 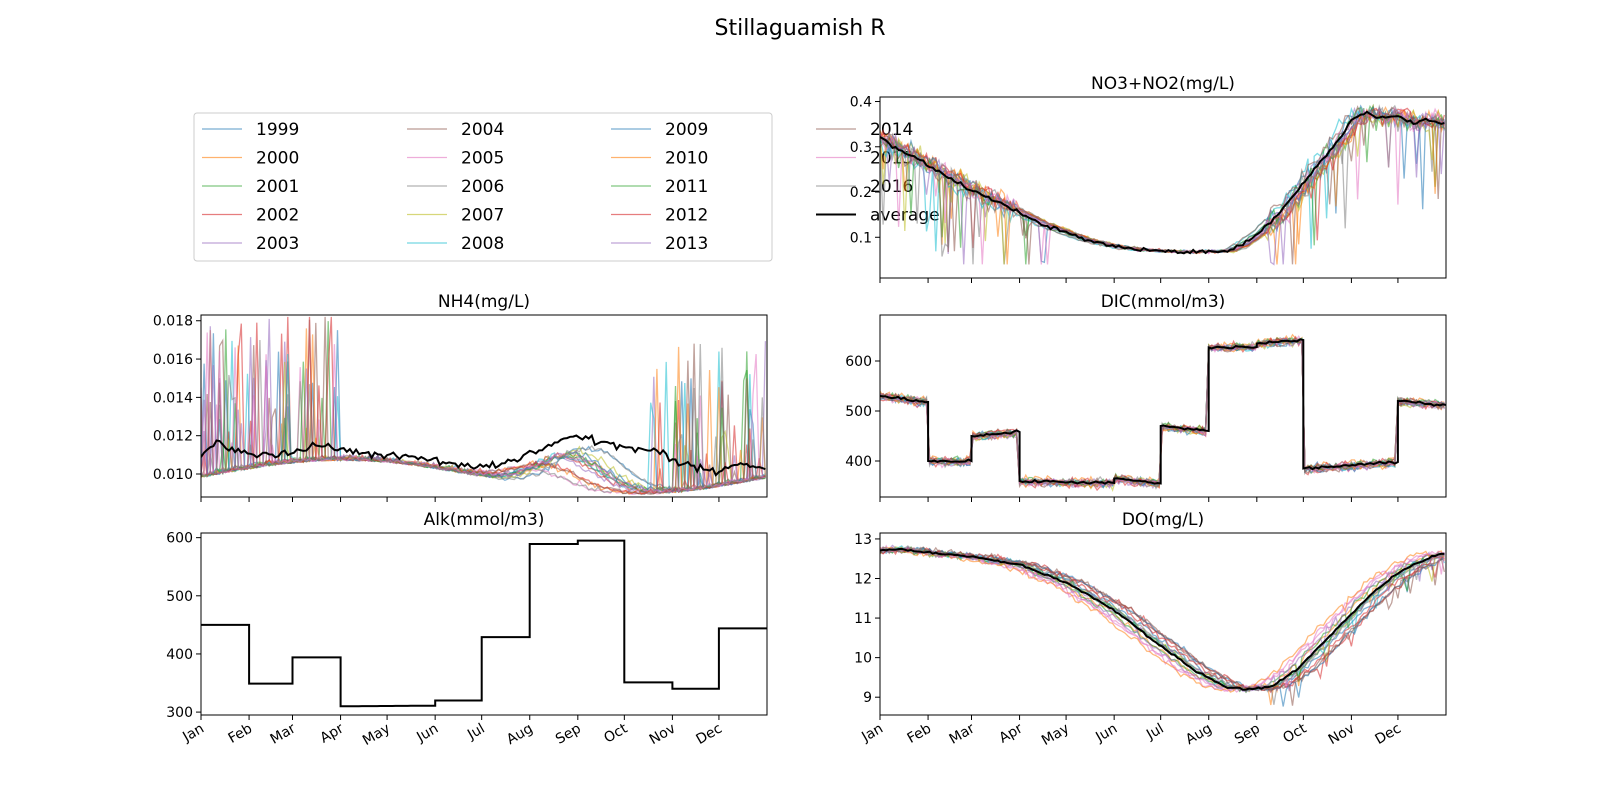 What do you see at coordinates (455, 216) in the screenshot?
I see `legend-item: 2007` at bounding box center [455, 216].